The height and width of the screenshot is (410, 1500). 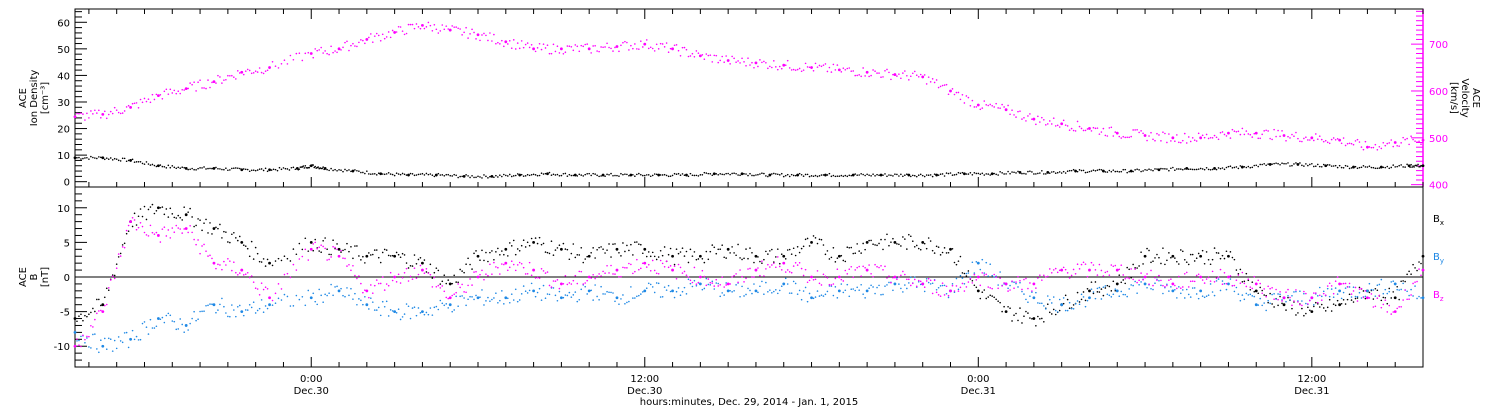 I want to click on density-point, so click(x=1187, y=168).